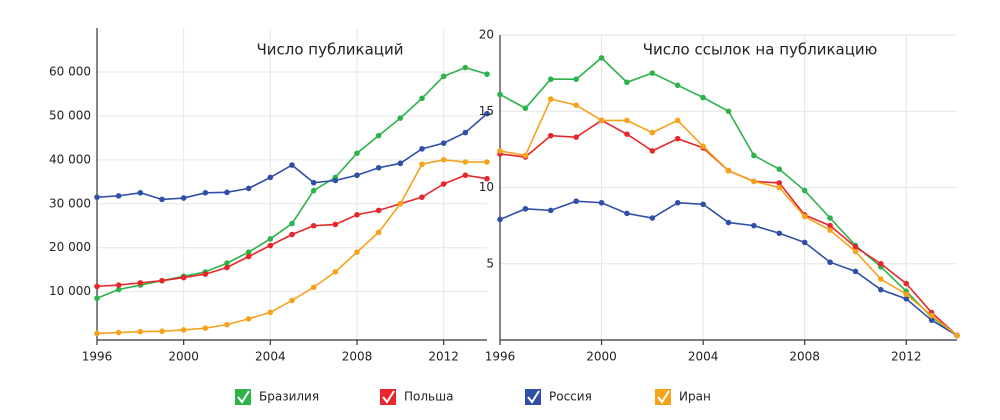 The height and width of the screenshot is (420, 1000). I want to click on x-tick-label: 2004, so click(270, 357).